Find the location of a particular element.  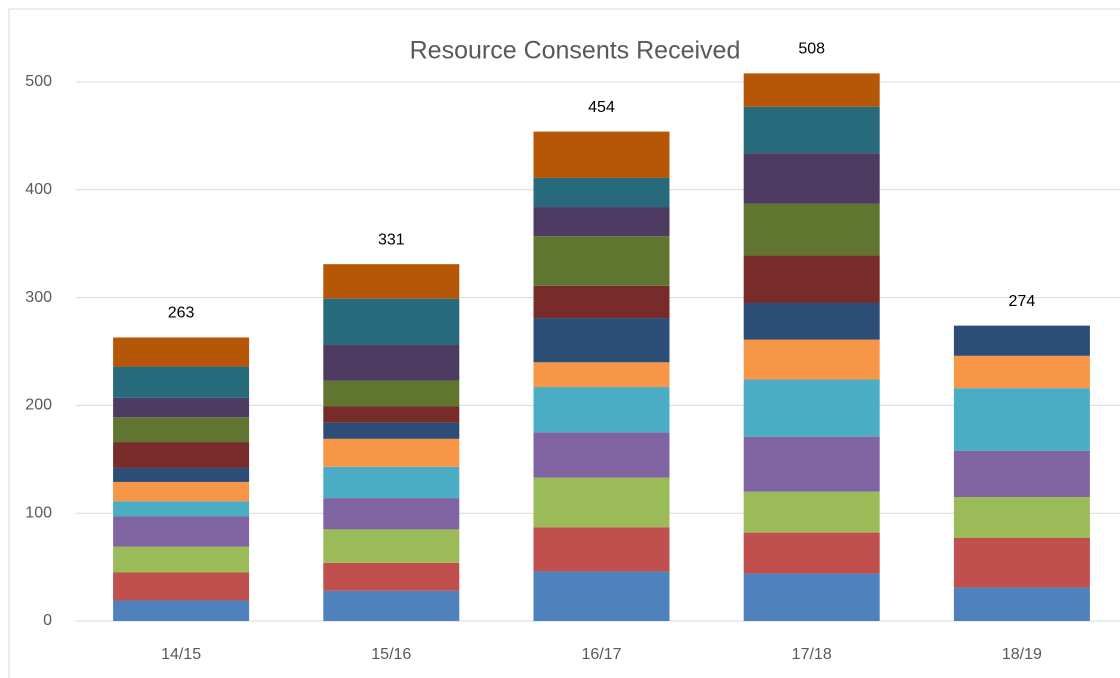

total-label: 274 is located at coordinates (1022, 301).